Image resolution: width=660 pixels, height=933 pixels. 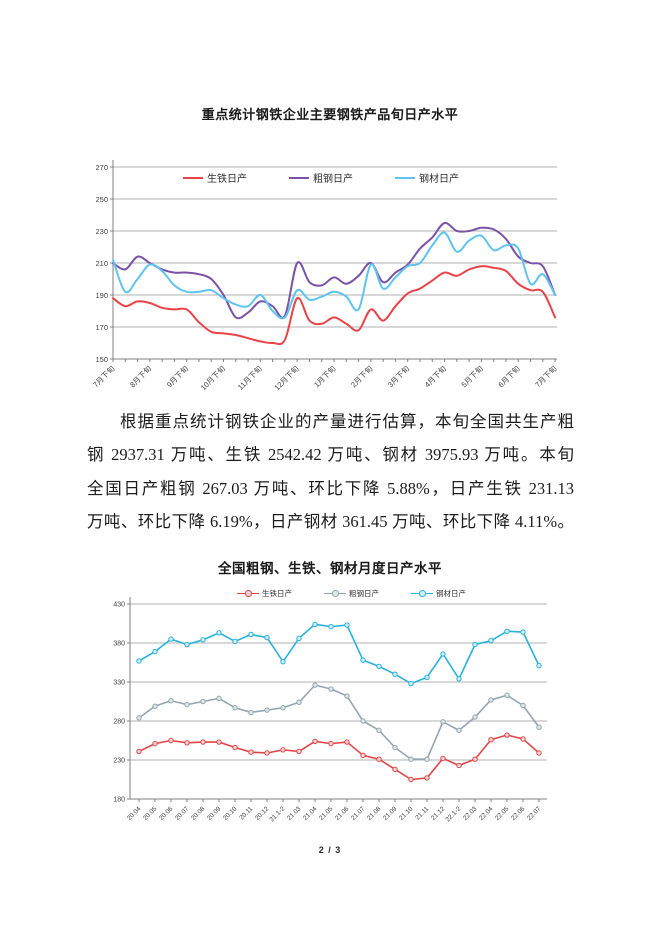 I want to click on x-tick-label: 4月下旬, so click(x=435, y=376).